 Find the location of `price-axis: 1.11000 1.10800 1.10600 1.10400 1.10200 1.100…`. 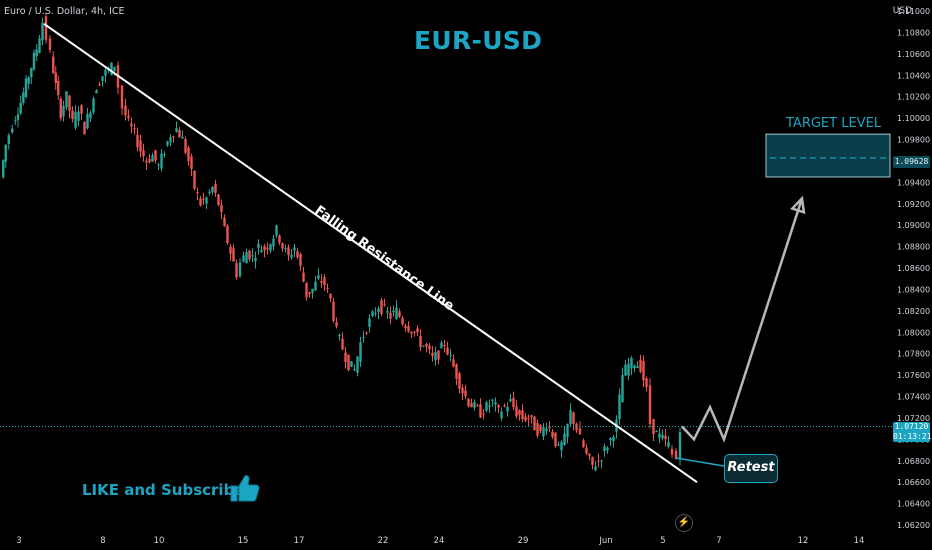

price-axis: 1.11000 1.10800 1.10600 1.10400 1.10200 1.100… is located at coordinates (913, 268).